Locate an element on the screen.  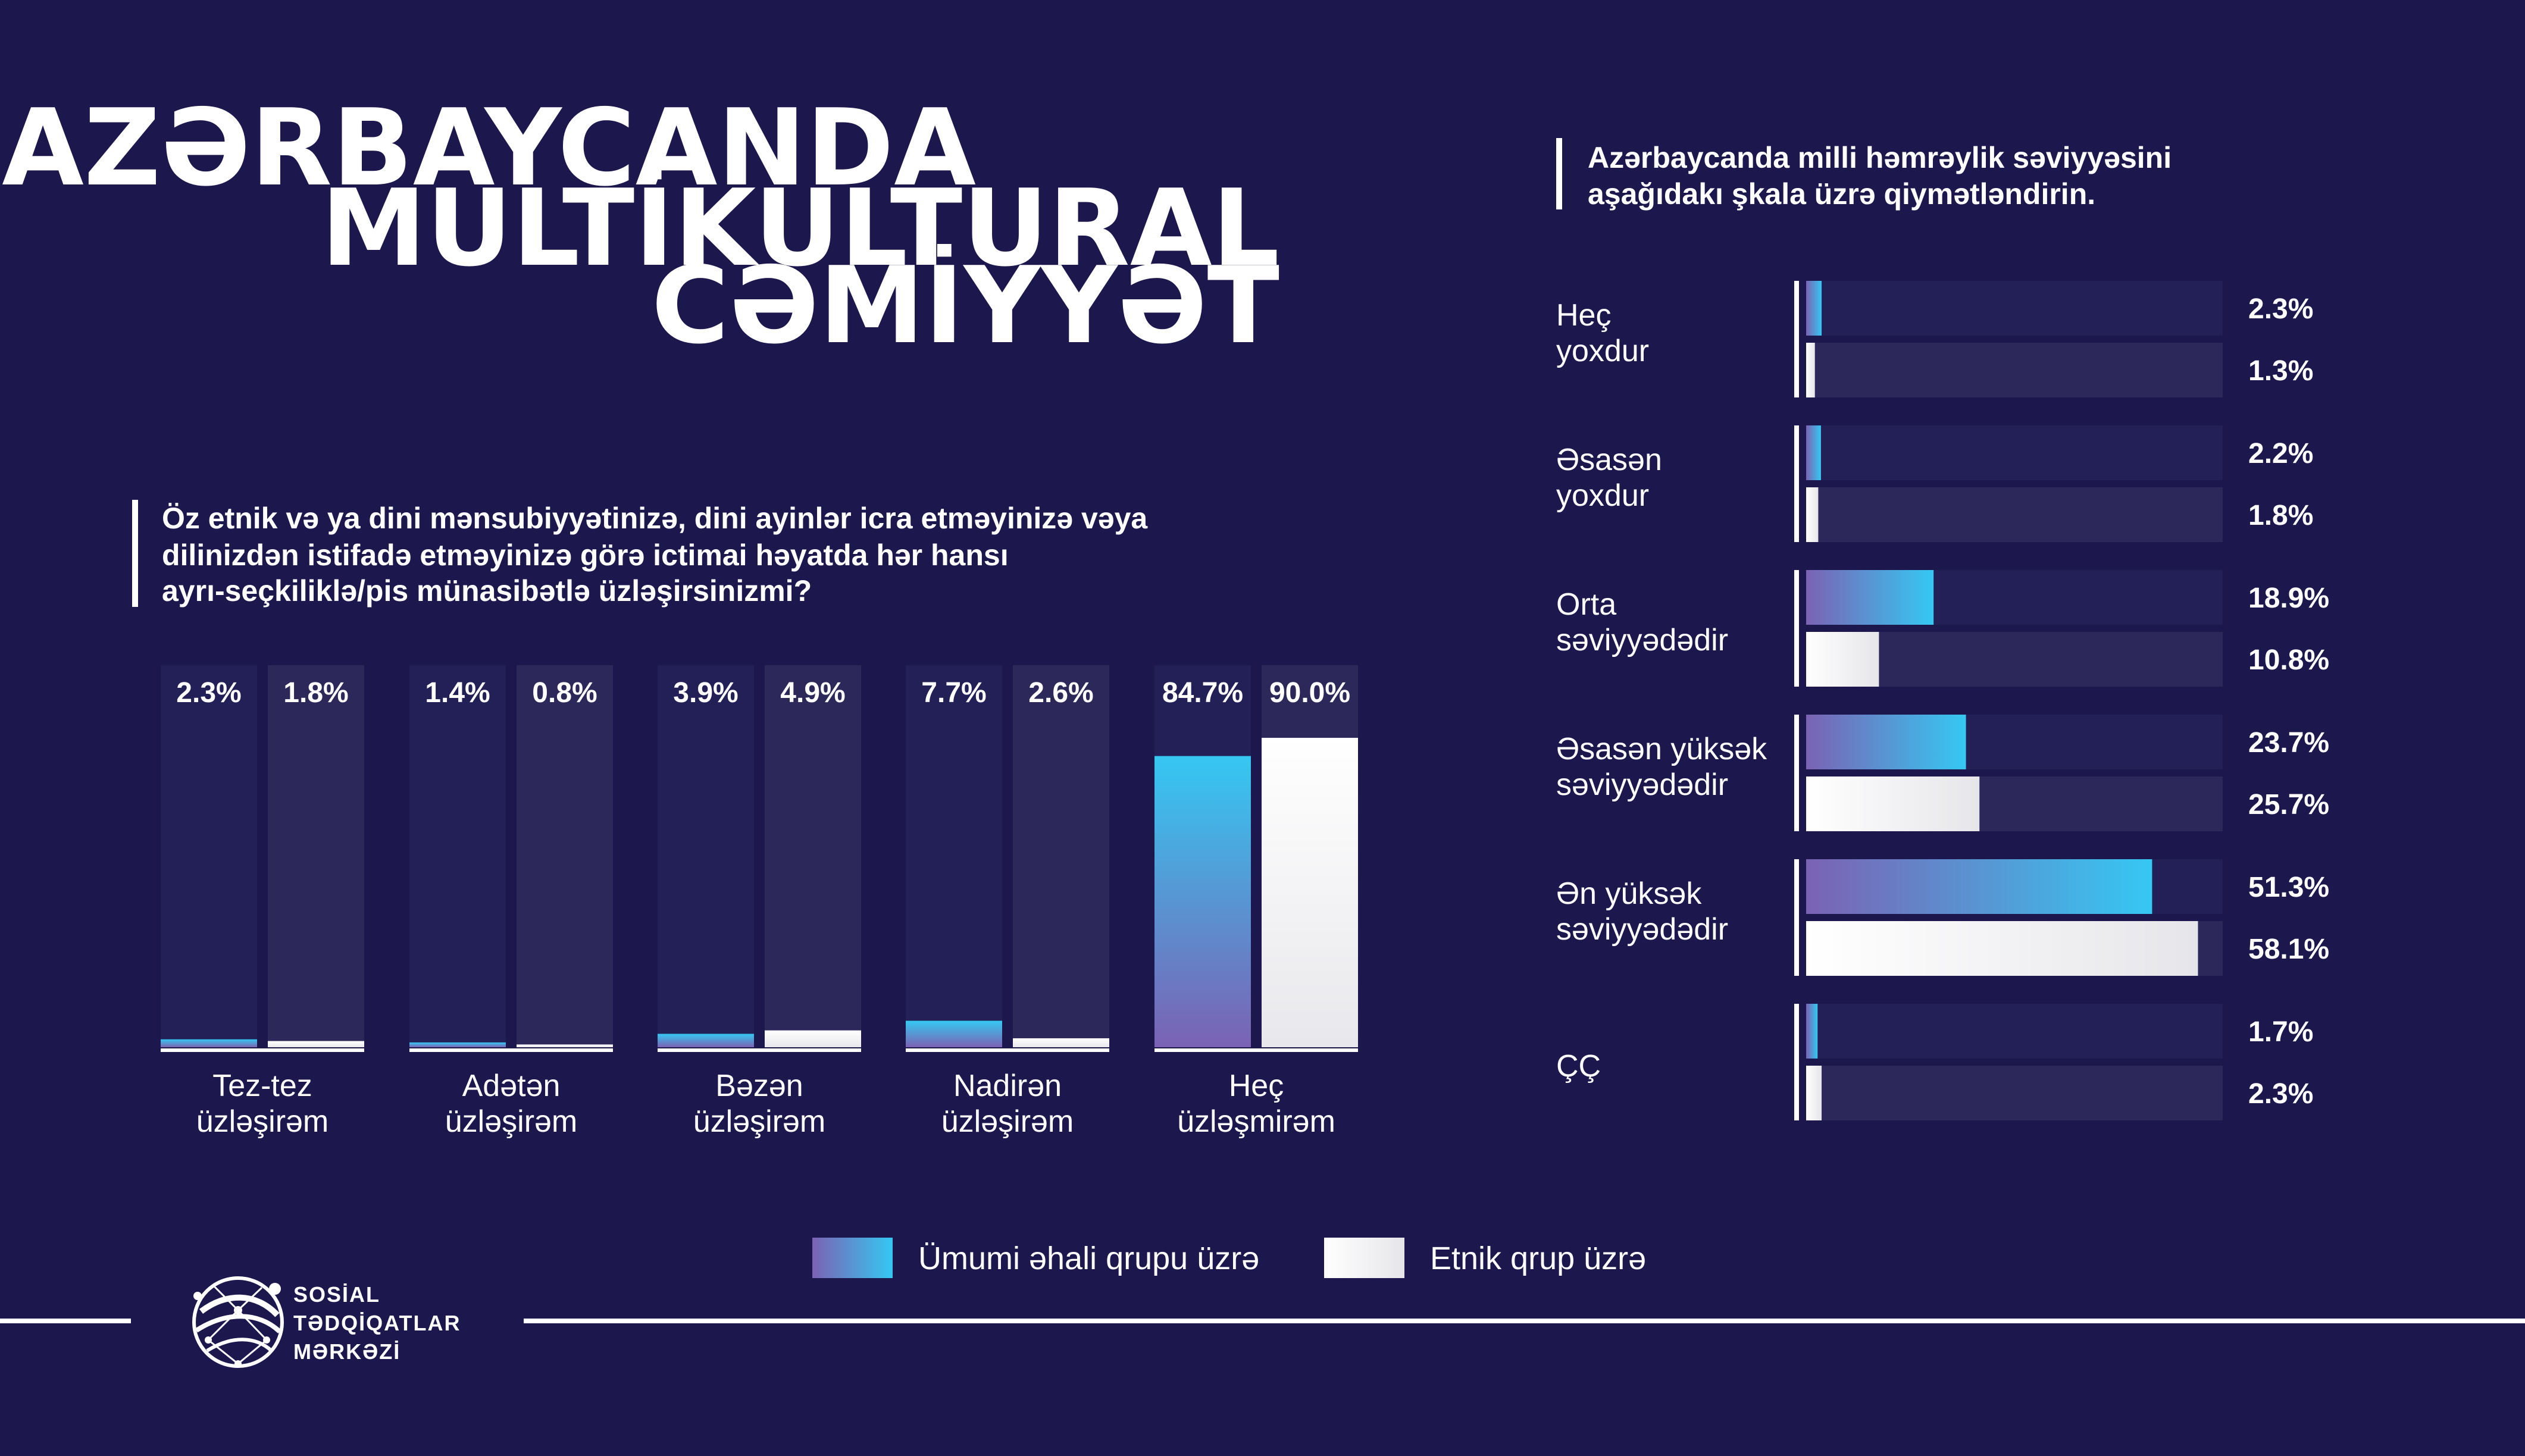
logo-text-line-2: TƏDQİQATLAR is located at coordinates (377, 1323).